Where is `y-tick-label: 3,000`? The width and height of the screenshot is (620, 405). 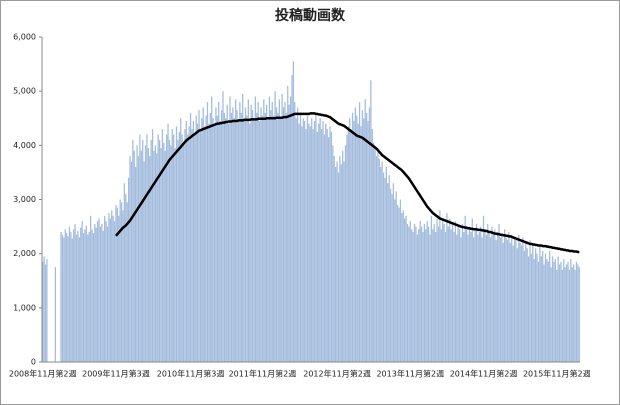
y-tick-label: 3,000 is located at coordinates (24, 199).